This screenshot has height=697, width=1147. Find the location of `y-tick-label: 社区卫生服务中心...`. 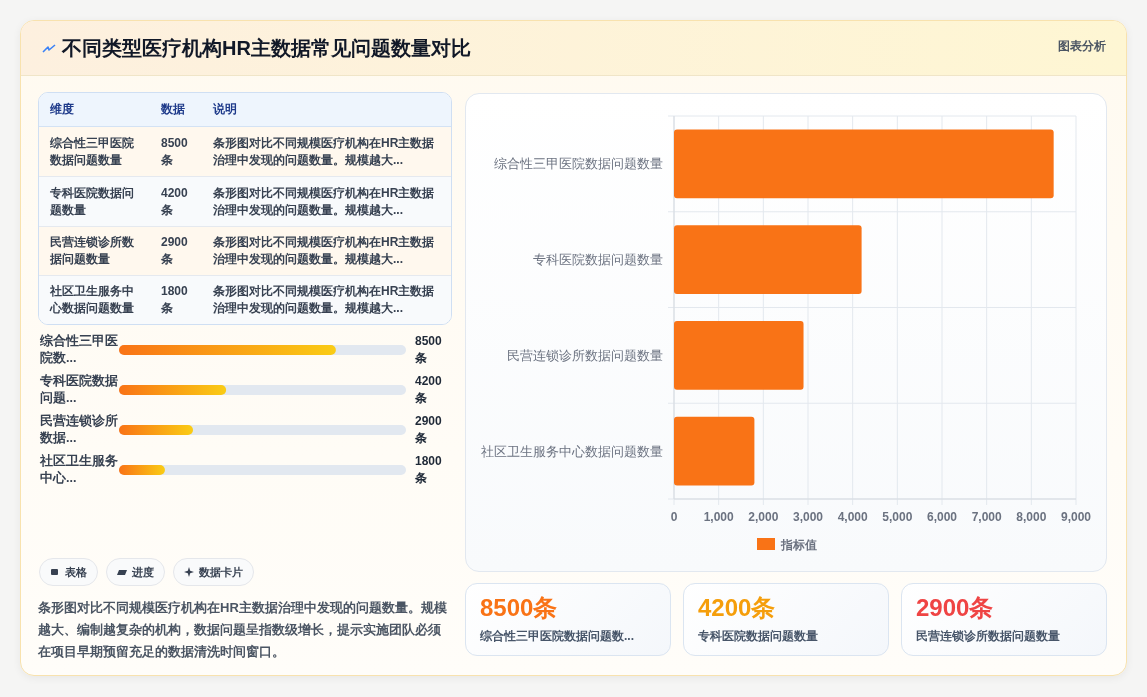

y-tick-label: 社区卫生服务中心... is located at coordinates (79, 470).